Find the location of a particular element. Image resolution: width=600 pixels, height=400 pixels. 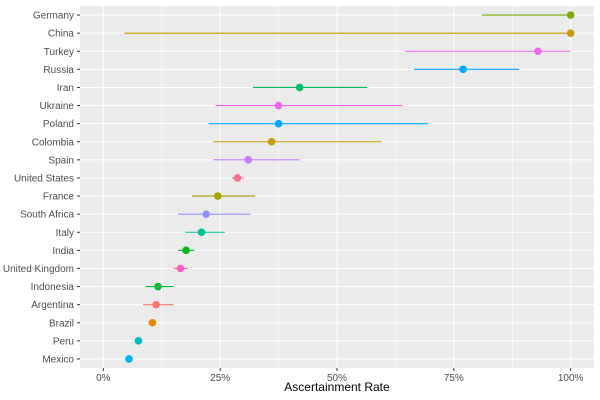

y-tick-label: Germany is located at coordinates (53, 16).